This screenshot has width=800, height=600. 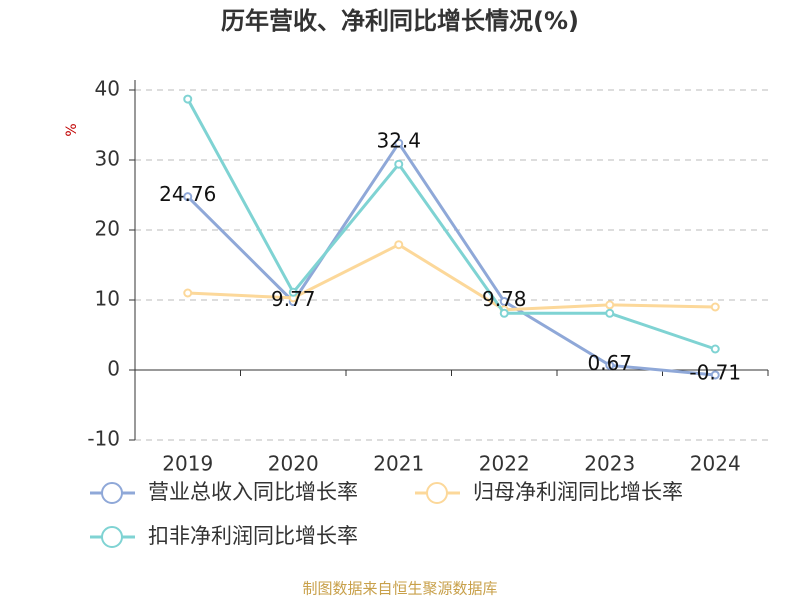 What do you see at coordinates (293, 299) in the screenshot?
I see `data-label: 9.77` at bounding box center [293, 299].